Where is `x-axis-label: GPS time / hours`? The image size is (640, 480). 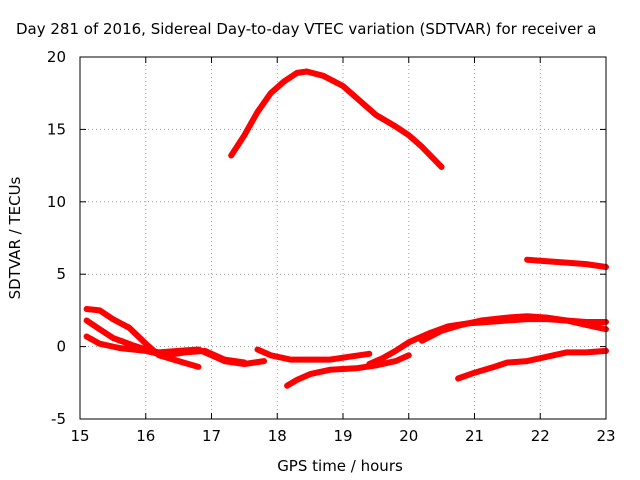 x-axis-label: GPS time / hours is located at coordinates (340, 466).